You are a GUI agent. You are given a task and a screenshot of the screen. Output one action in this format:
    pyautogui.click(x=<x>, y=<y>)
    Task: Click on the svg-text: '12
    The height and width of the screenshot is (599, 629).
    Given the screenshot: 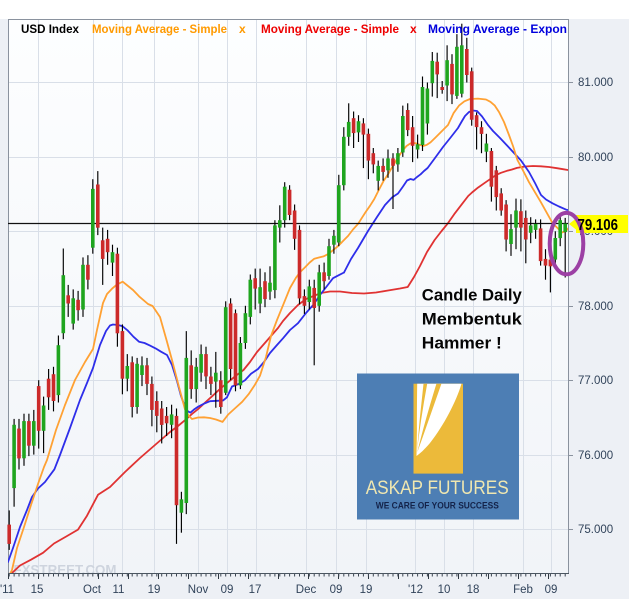 What is the action you would take?
    pyautogui.click(x=415, y=590)
    